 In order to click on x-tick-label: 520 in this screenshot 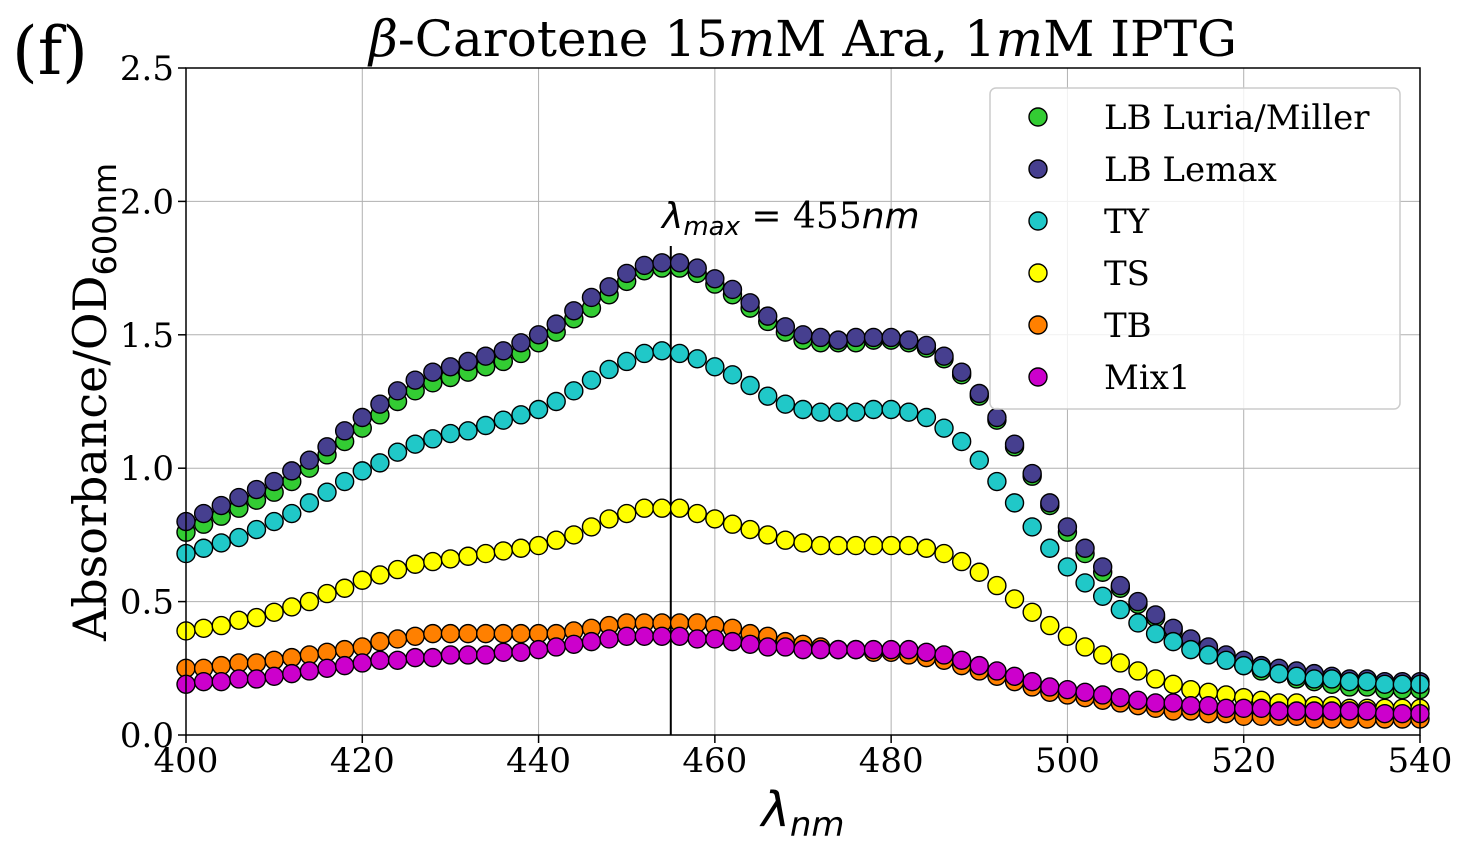, I will do `click(1243, 761)`.